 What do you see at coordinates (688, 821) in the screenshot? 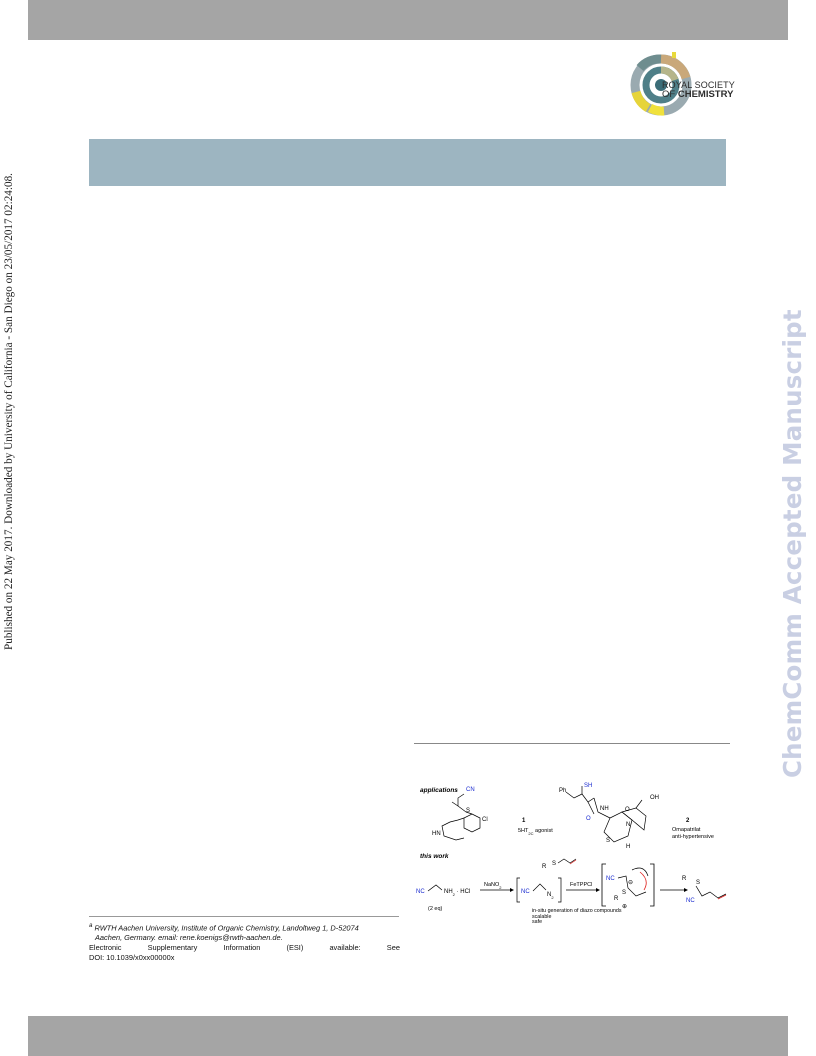
I see `compound-2-number: 2` at bounding box center [688, 821].